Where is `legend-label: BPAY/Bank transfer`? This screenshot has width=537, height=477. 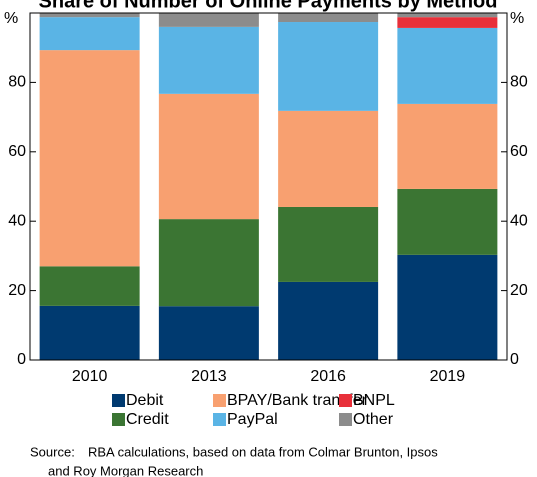 legend-label: BPAY/Bank transfer is located at coordinates (297, 400).